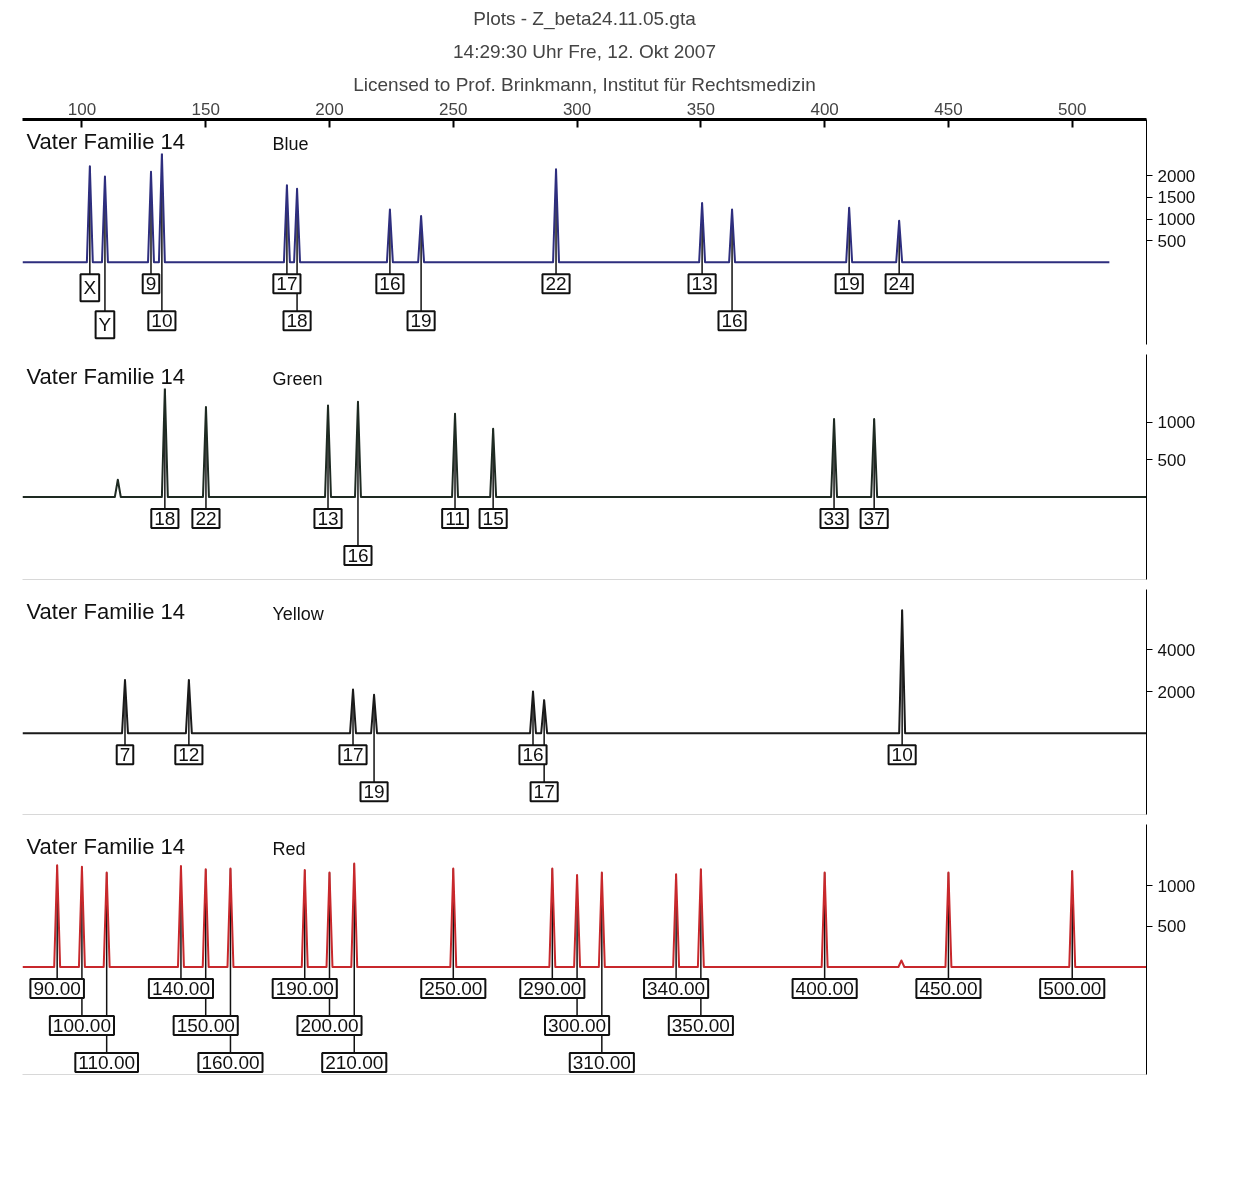 This screenshot has height=1196, width=1245. I want to click on x-tick-label: 250, so click(453, 109).